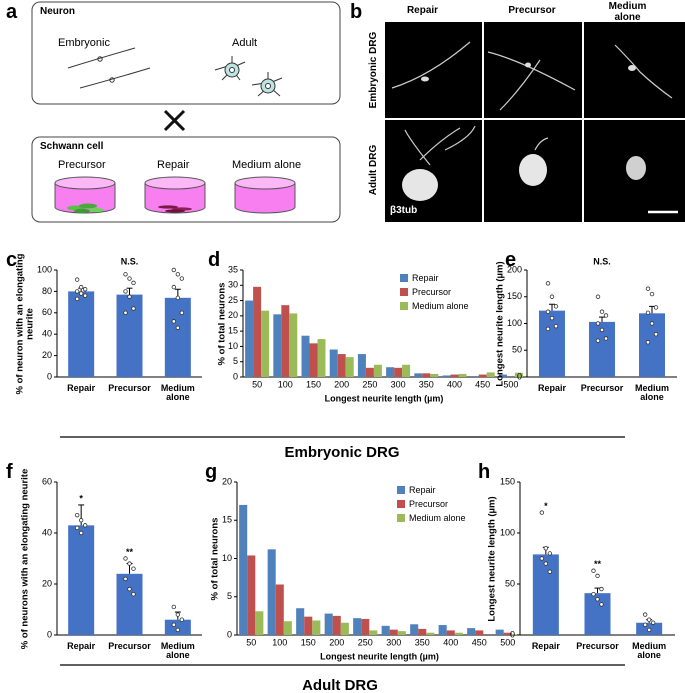 The image size is (685, 693). I want to click on y-tick-label: 10, so click(233, 346).